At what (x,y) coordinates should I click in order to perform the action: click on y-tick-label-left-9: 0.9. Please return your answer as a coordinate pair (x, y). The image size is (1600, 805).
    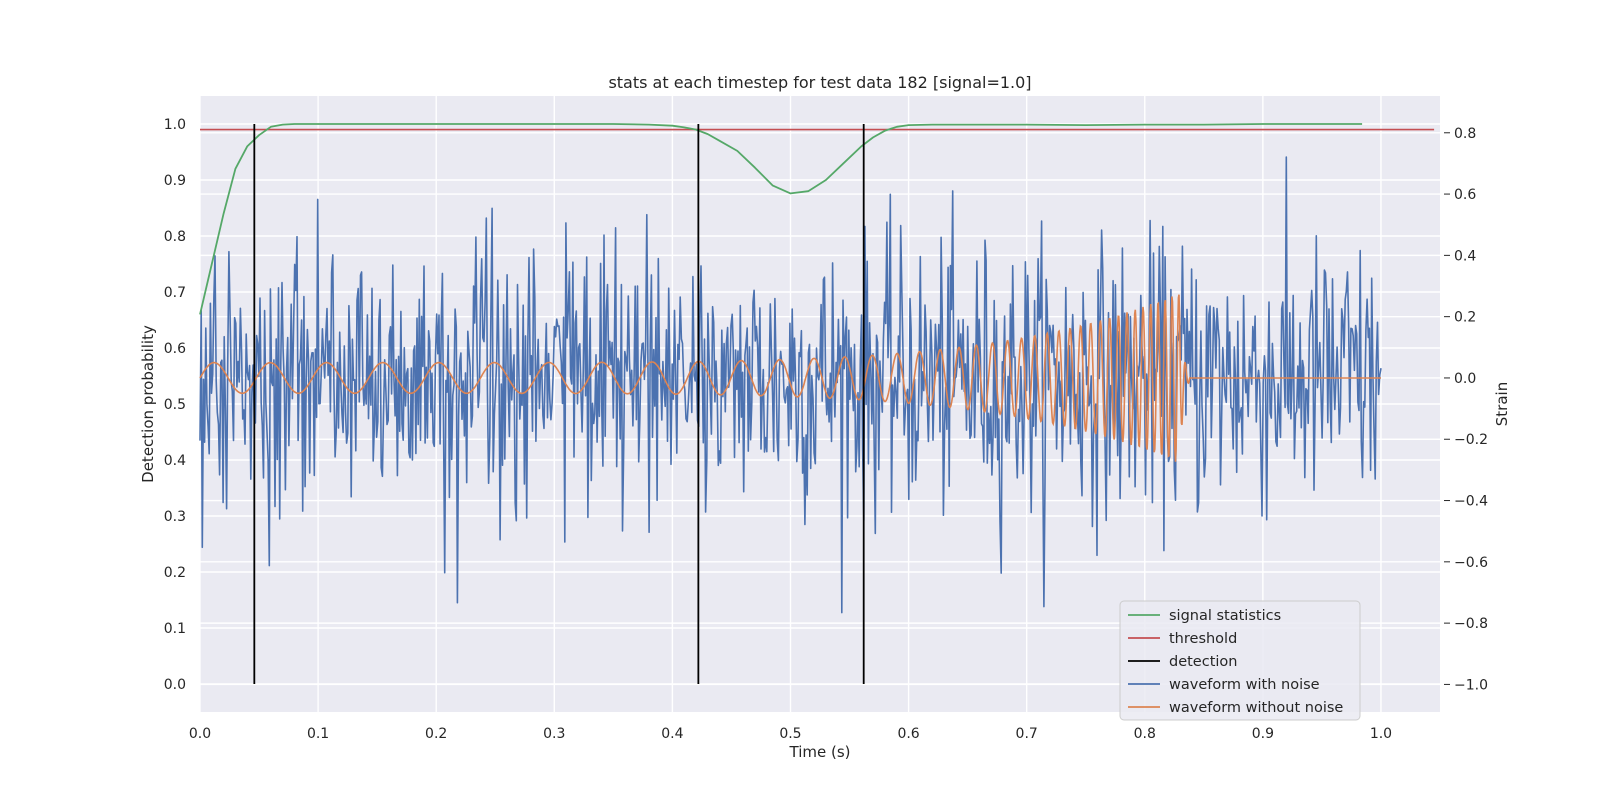
    Looking at the image, I should click on (175, 181).